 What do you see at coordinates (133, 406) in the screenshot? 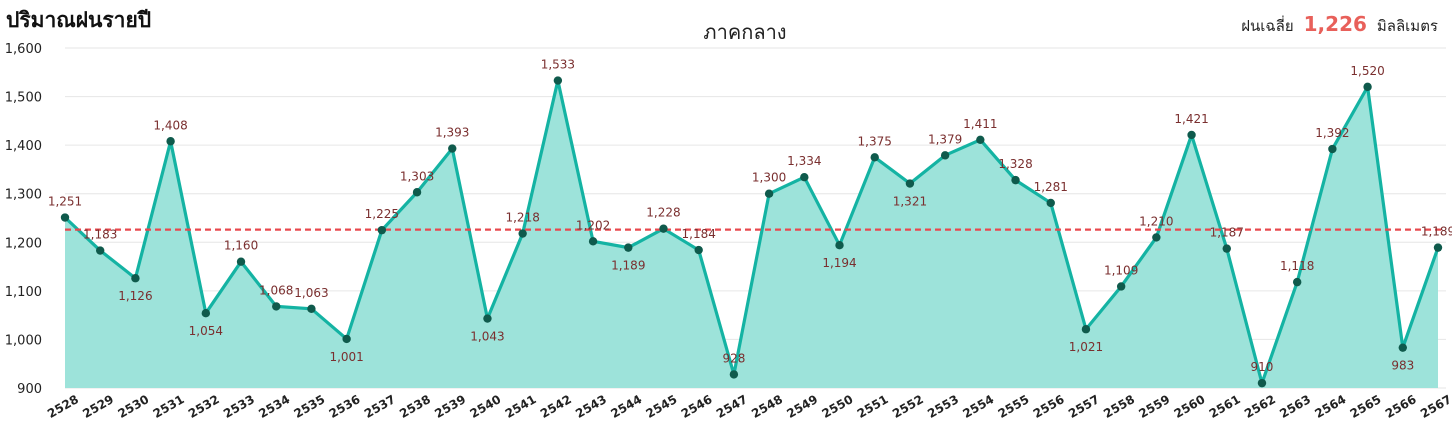
I see `x-tick-label: 2530` at bounding box center [133, 406].